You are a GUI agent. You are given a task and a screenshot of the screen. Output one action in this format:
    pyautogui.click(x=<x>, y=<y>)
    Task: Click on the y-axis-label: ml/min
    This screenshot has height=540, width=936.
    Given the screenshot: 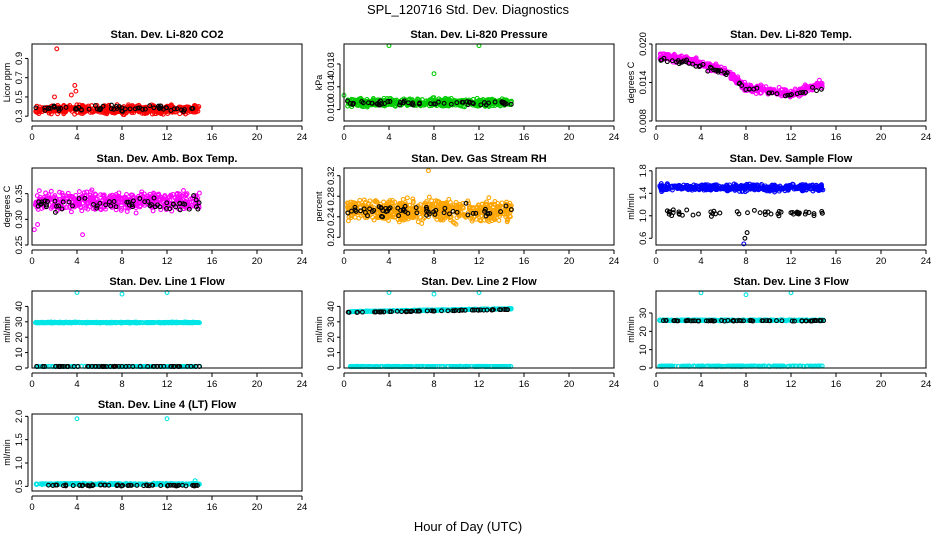 What is the action you would take?
    pyautogui.click(x=7, y=329)
    